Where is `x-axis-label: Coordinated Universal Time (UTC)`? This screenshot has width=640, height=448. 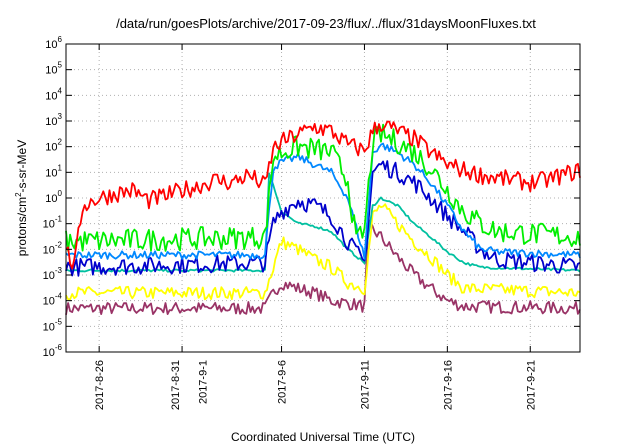
x-axis-label: Coordinated Universal Time (UTC) is located at coordinates (323, 437).